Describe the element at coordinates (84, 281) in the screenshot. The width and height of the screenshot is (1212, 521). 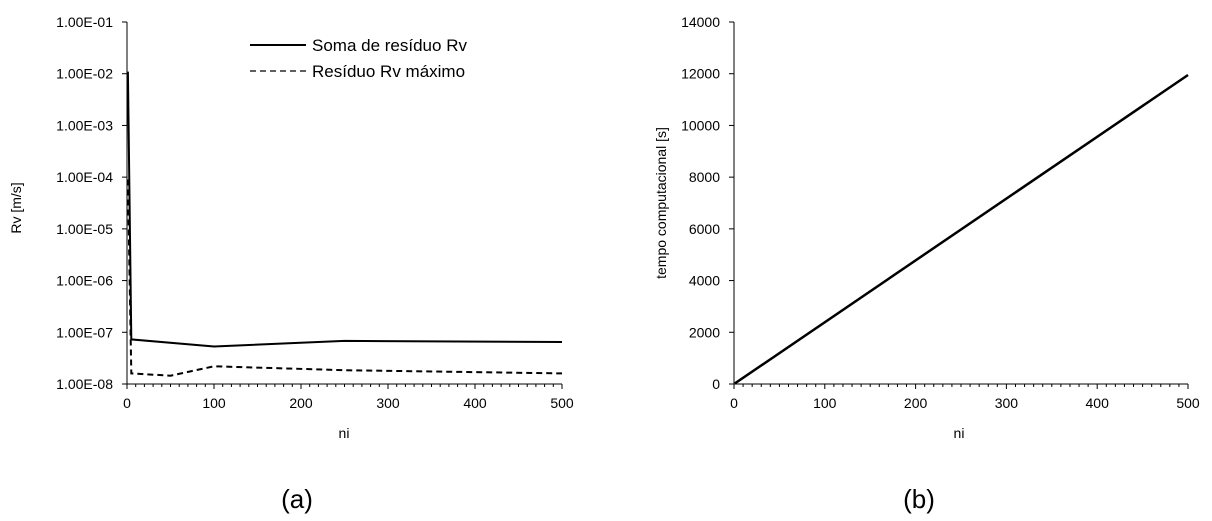
I see `chart-a-y-tick-label: 1.00E-06` at that location.